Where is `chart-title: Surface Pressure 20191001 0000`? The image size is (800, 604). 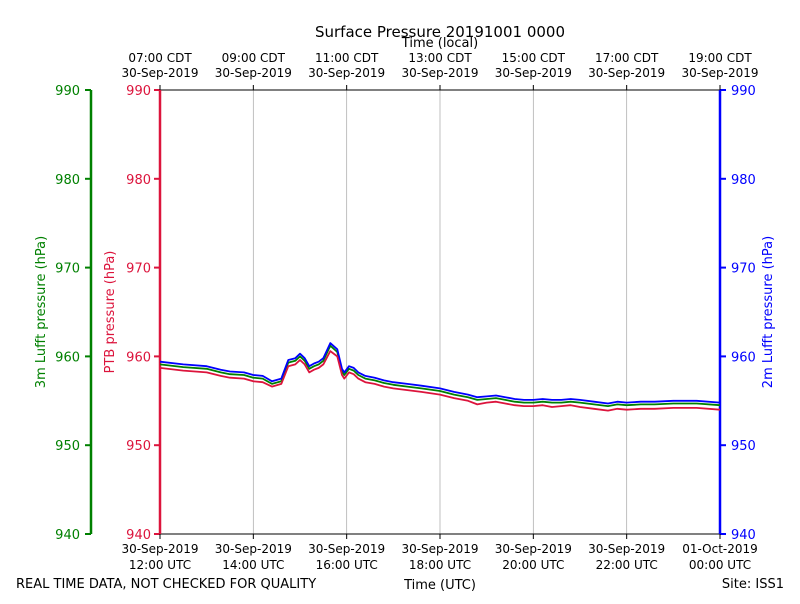
chart-title: Surface Pressure 20191001 0000 is located at coordinates (440, 32).